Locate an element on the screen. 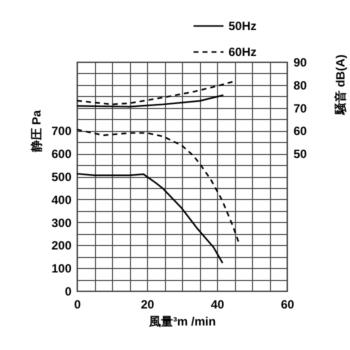 The image size is (350, 350). y2-tick-label: 60 is located at coordinates (301, 131).